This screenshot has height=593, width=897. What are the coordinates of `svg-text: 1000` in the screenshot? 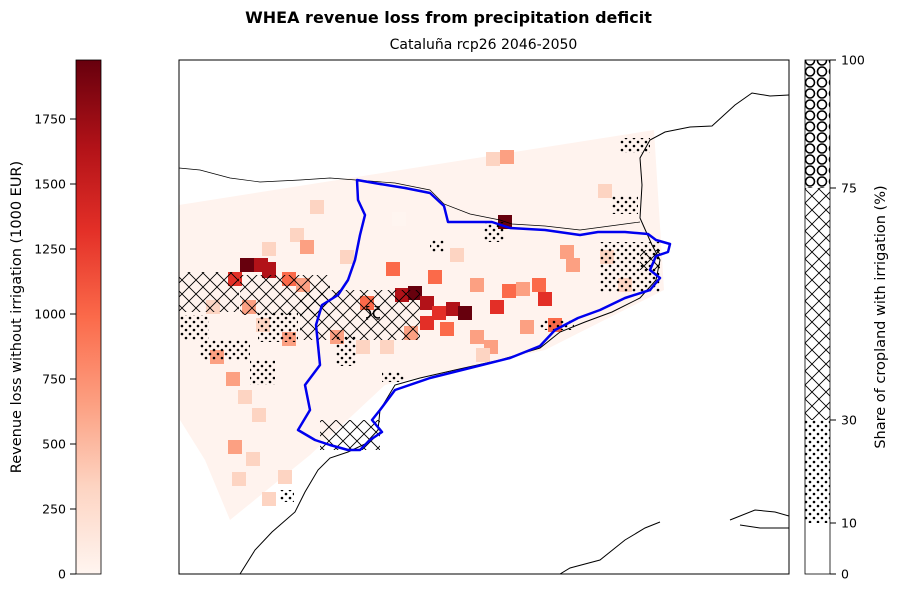 It's located at (50, 314).